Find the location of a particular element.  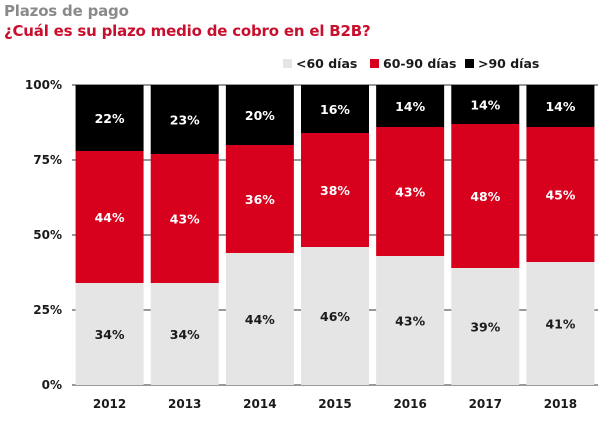

data-label: 23% is located at coordinates (185, 120).